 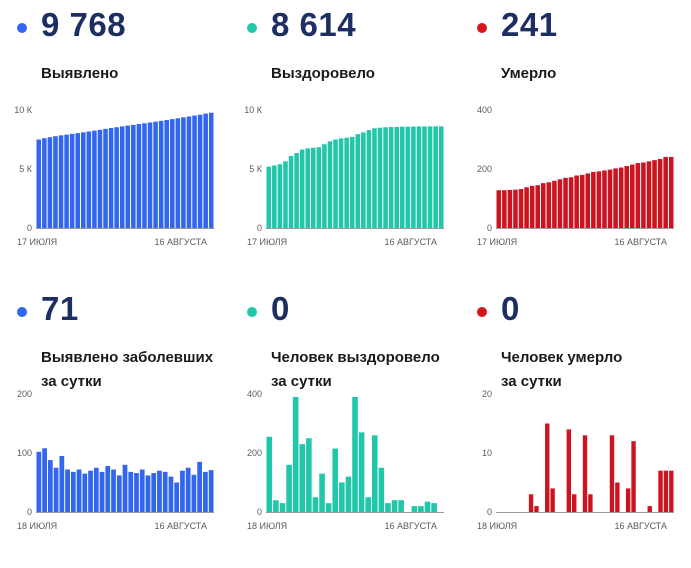 I want to click on recovered-daily-chart: 0 200 400 18 ИЮЛЯ 16 АВГУСТА, so click(x=345, y=460).